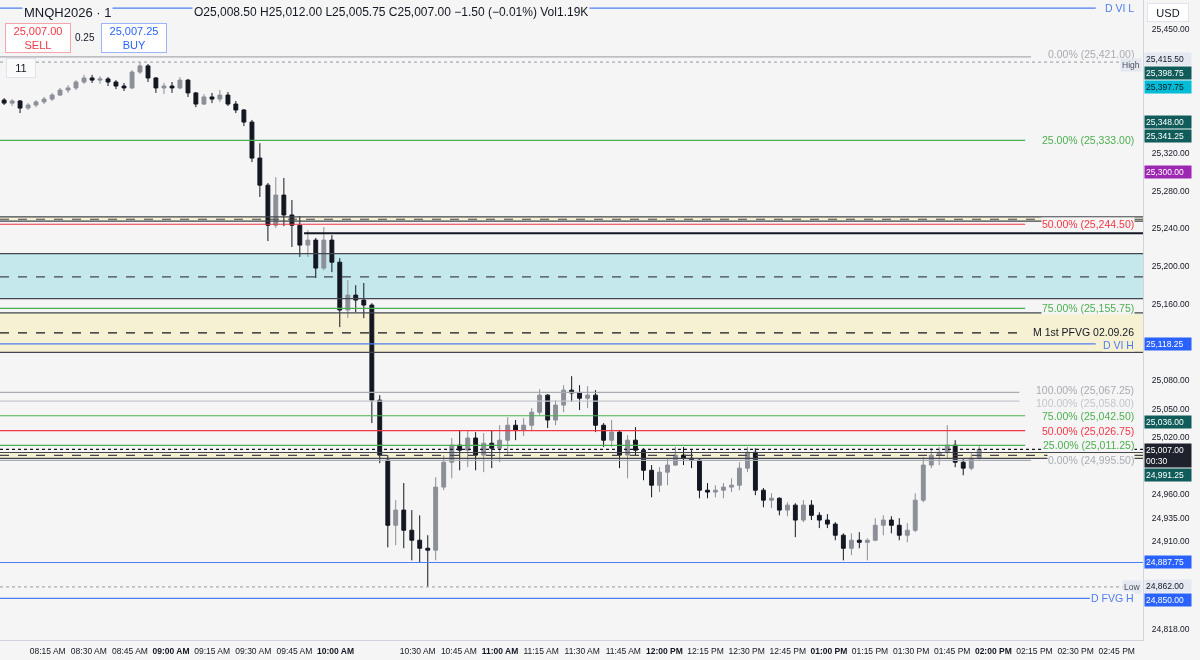 The width and height of the screenshot is (1200, 660). I want to click on ref-line-label: M 1st PFVG 02.09.26, so click(1084, 332).